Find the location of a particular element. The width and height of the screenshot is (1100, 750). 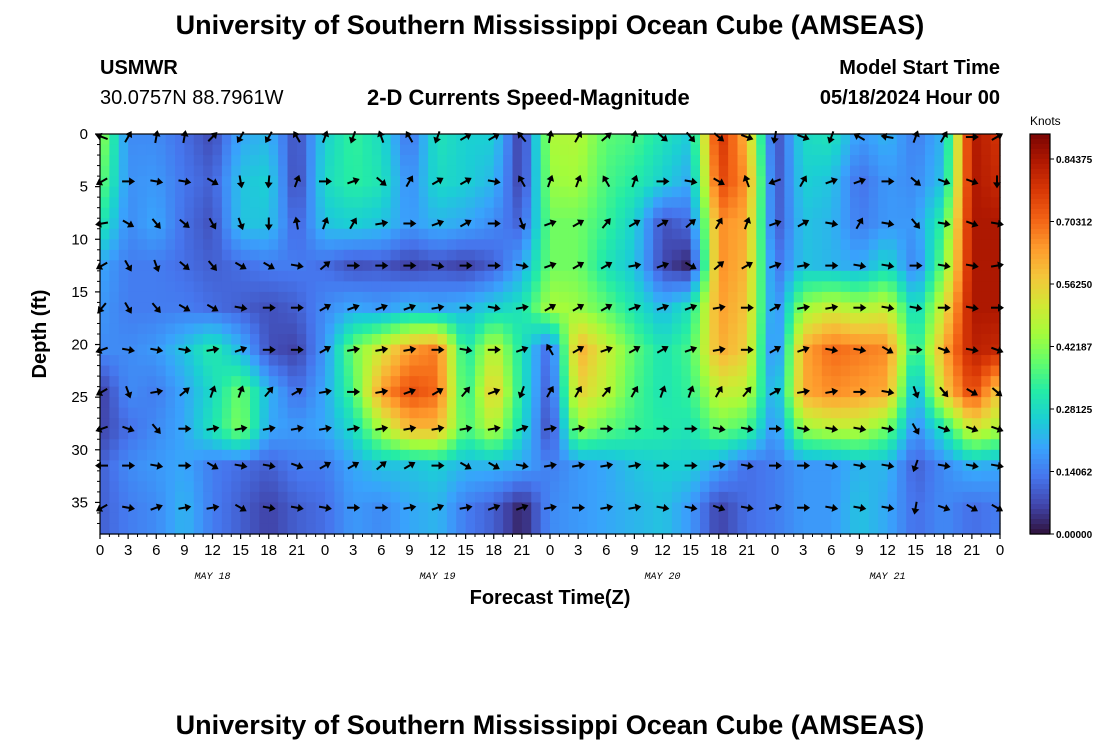

colorbar-segment is located at coordinates (1040, 417).